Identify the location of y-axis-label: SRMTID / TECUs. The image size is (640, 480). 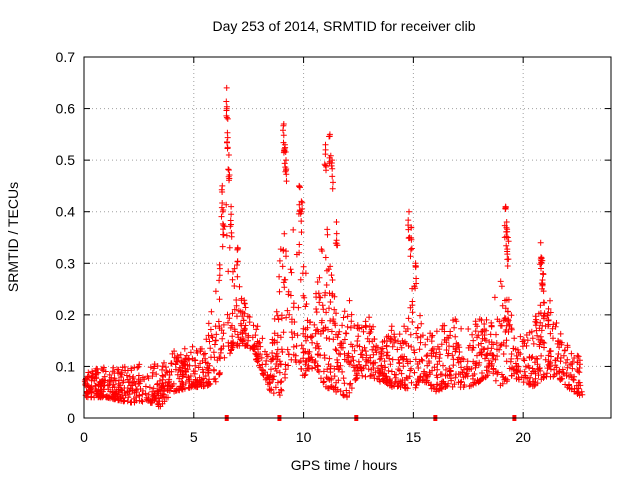
(13, 237).